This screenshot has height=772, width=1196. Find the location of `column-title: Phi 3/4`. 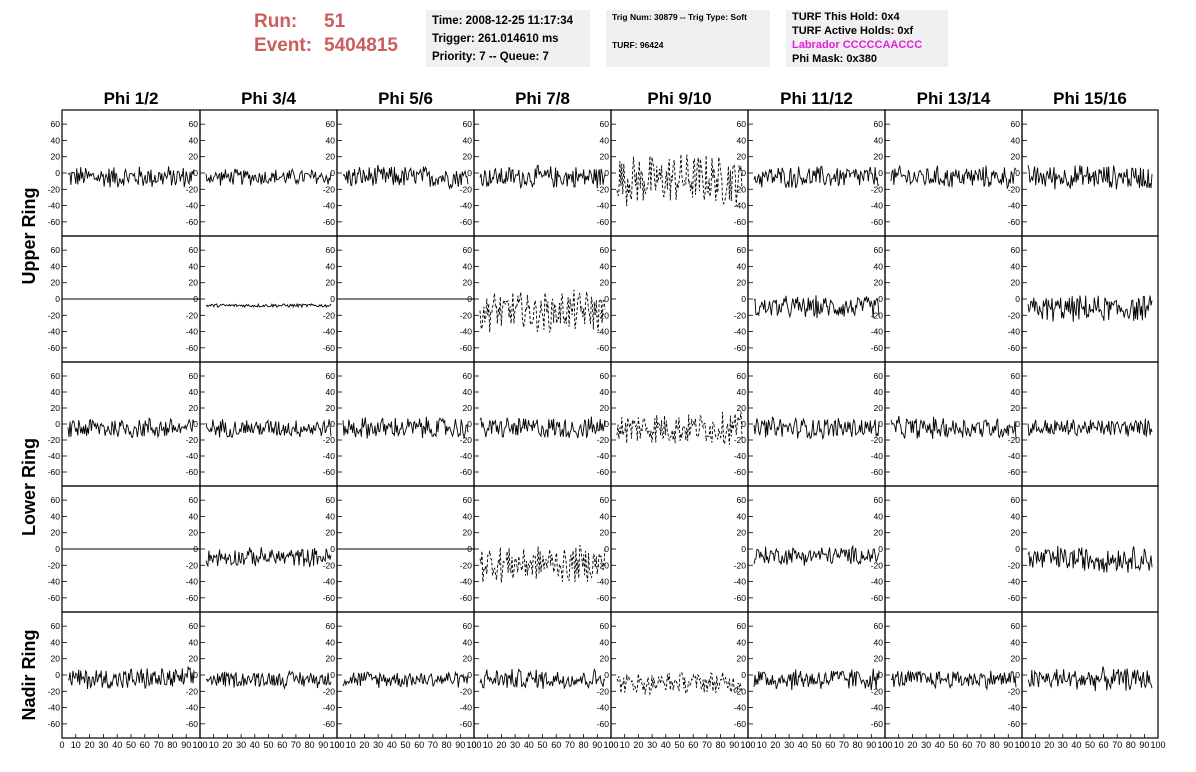

column-title: Phi 3/4 is located at coordinates (268, 98).